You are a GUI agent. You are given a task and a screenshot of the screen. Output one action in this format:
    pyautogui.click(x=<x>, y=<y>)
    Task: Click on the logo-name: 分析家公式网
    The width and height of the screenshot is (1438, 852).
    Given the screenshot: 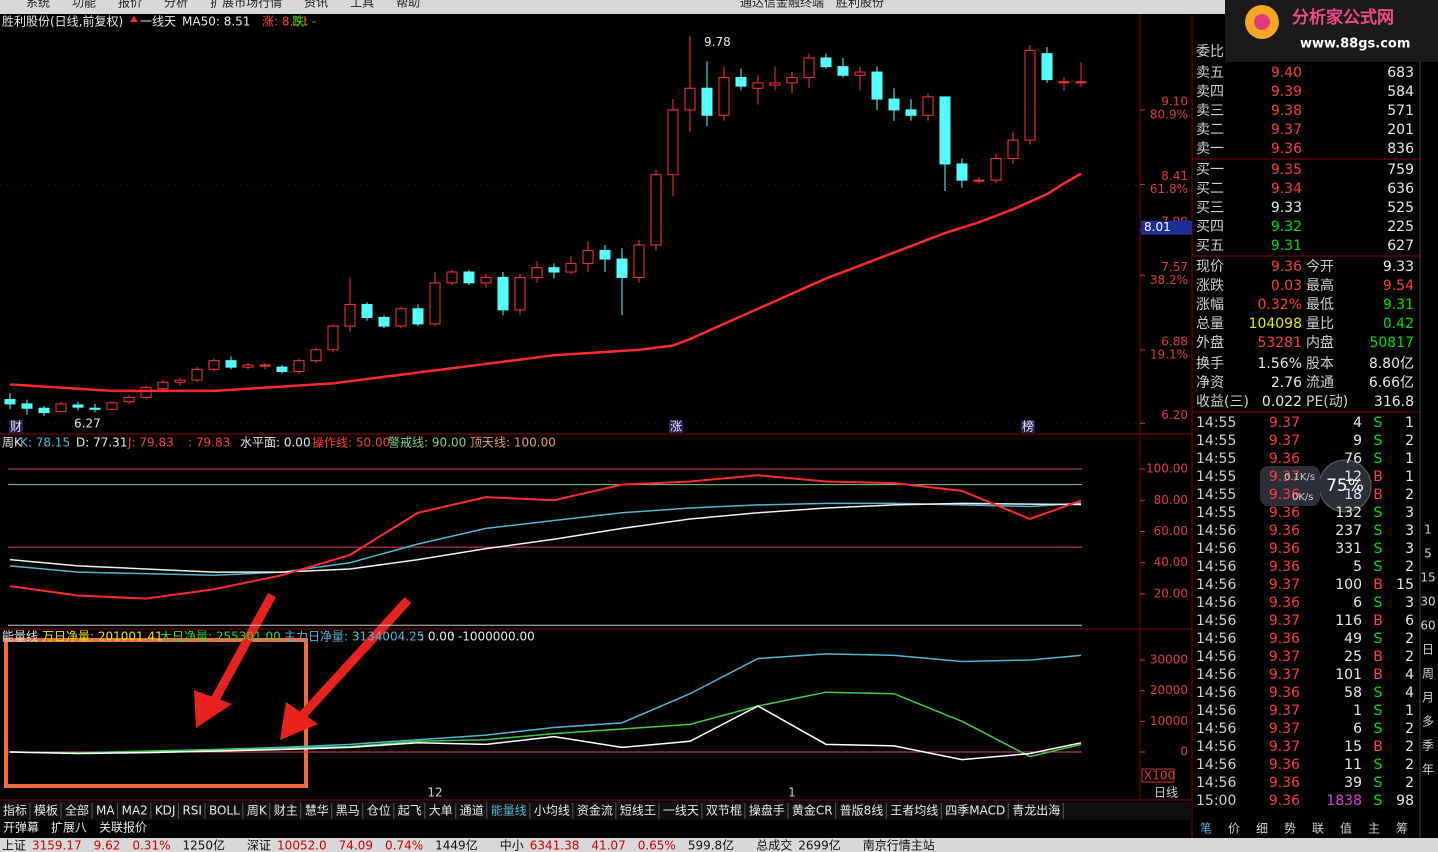 What is the action you would take?
    pyautogui.click(x=1343, y=17)
    